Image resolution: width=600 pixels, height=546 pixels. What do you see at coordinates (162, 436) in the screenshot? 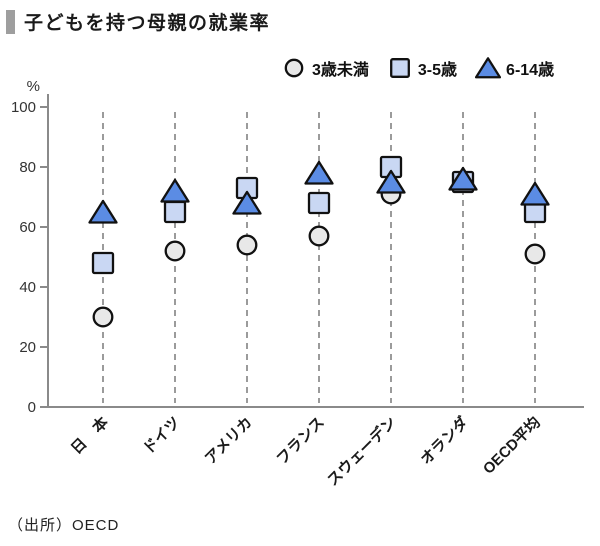
I see `x-axis-label: ドイツ` at bounding box center [162, 436].